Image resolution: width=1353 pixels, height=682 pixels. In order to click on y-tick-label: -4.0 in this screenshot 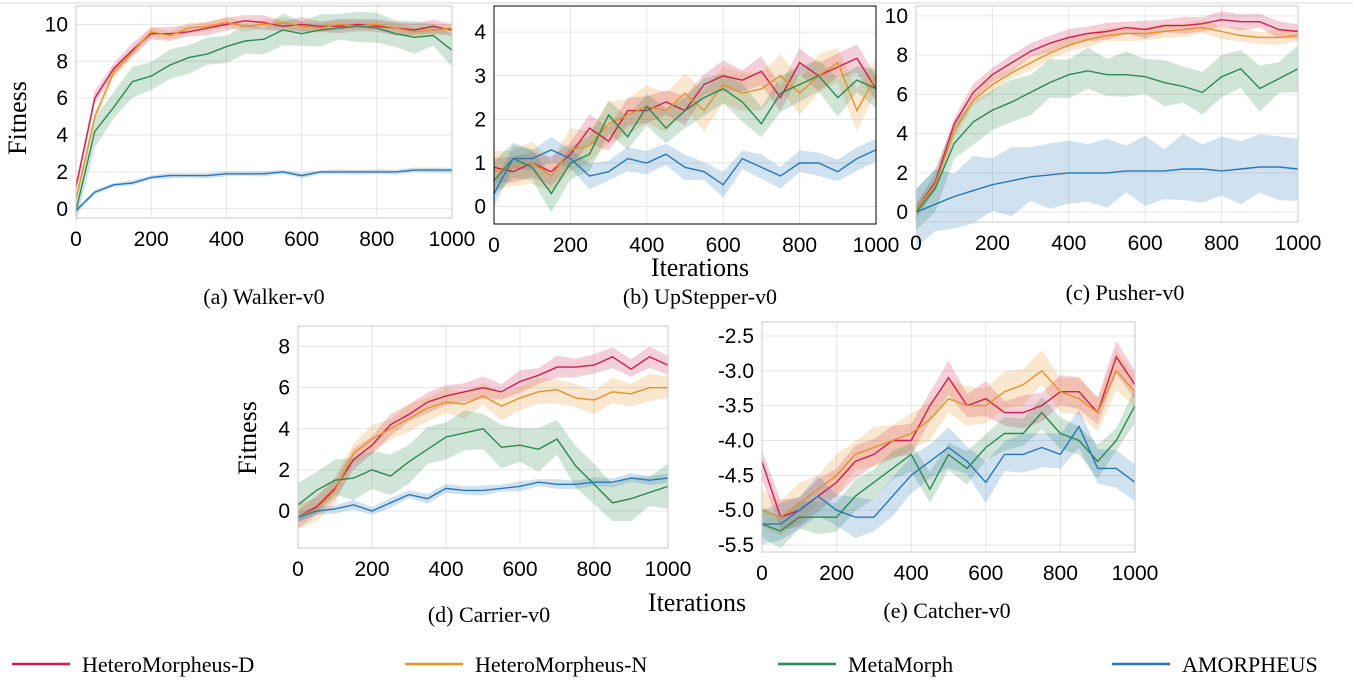, I will do `click(736, 440)`.